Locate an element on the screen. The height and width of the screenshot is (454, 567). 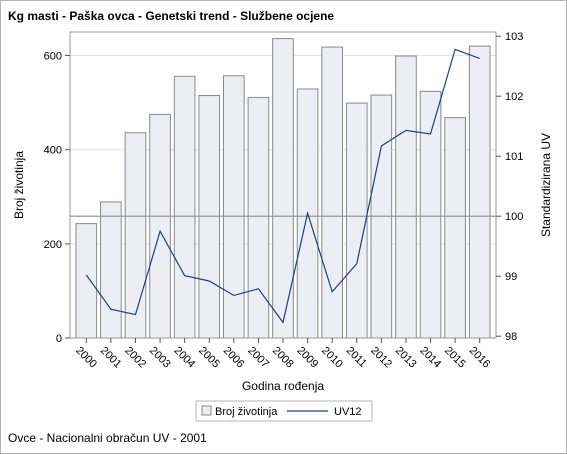
x-tick-label: 2002 is located at coordinates (135, 358).